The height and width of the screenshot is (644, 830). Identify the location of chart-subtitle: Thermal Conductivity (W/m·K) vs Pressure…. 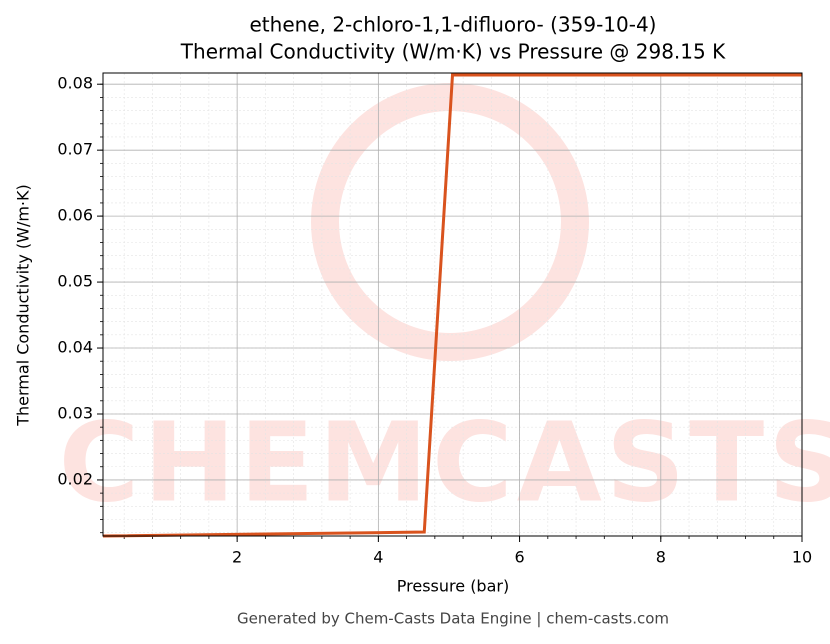
(453, 52).